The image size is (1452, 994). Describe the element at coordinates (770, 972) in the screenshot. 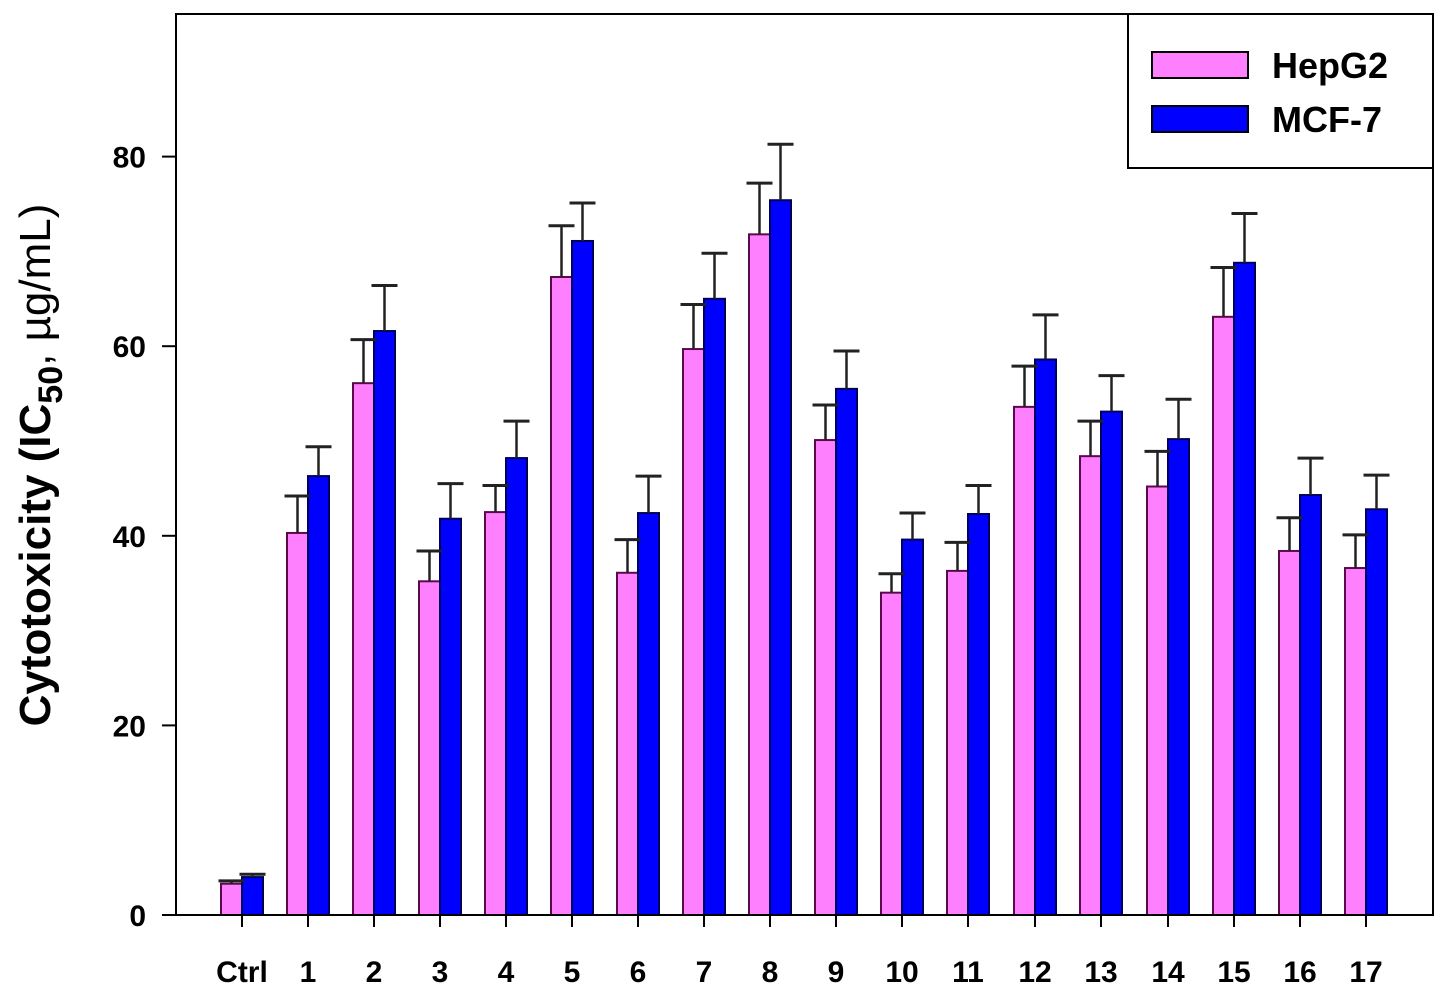

I see `x-tick-label: 8` at that location.